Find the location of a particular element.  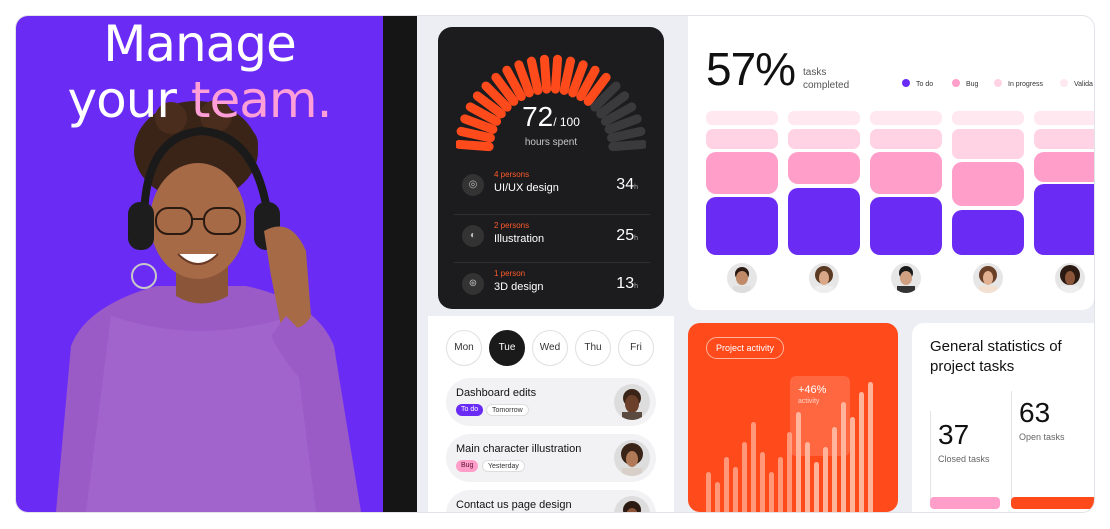

task-persons: 4 persons is located at coordinates (512, 174).